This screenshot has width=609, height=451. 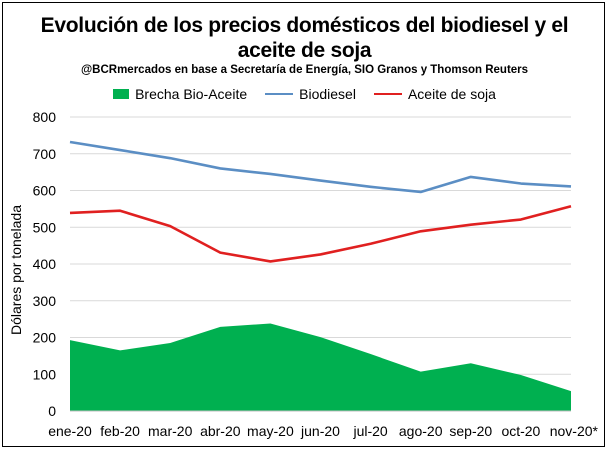 I want to click on x-tick-label: ago-20, so click(x=421, y=431).